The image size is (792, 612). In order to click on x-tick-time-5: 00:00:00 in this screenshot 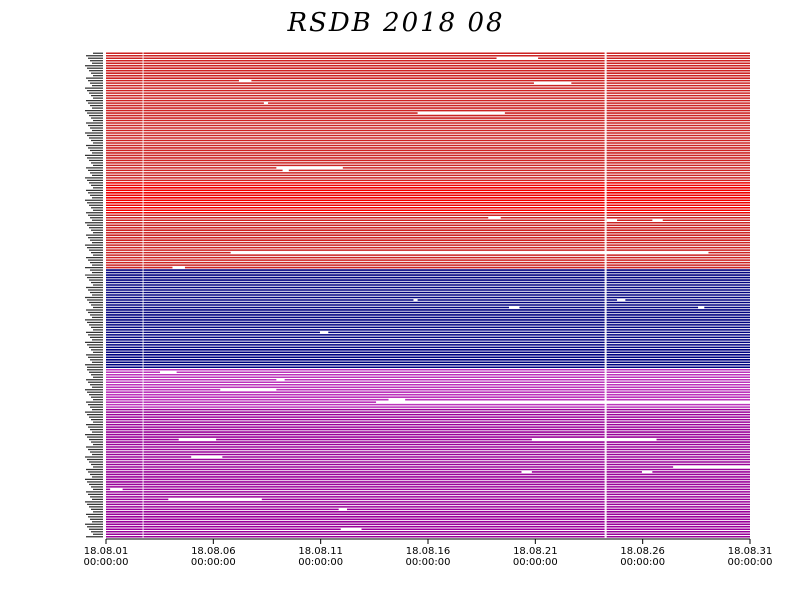, I will do `click(642, 562)`.